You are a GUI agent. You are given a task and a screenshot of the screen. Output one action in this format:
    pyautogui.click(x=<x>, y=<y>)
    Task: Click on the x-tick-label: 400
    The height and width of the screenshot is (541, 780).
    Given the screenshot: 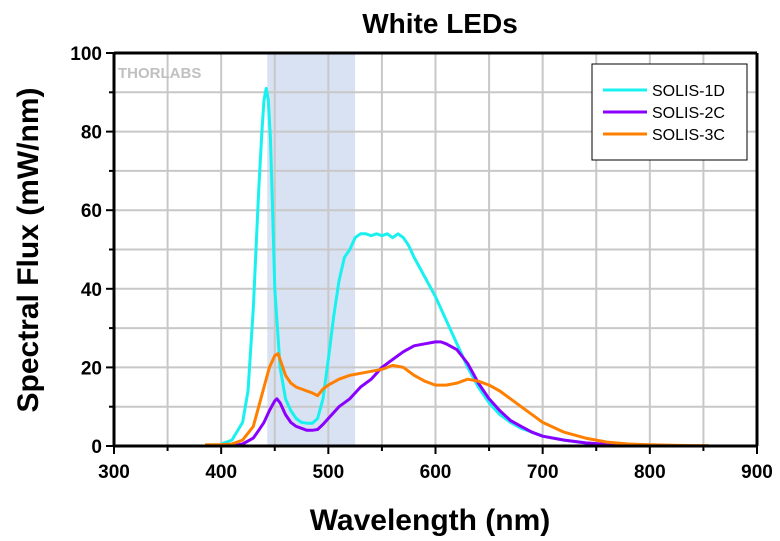 What is the action you would take?
    pyautogui.click(x=221, y=472)
    